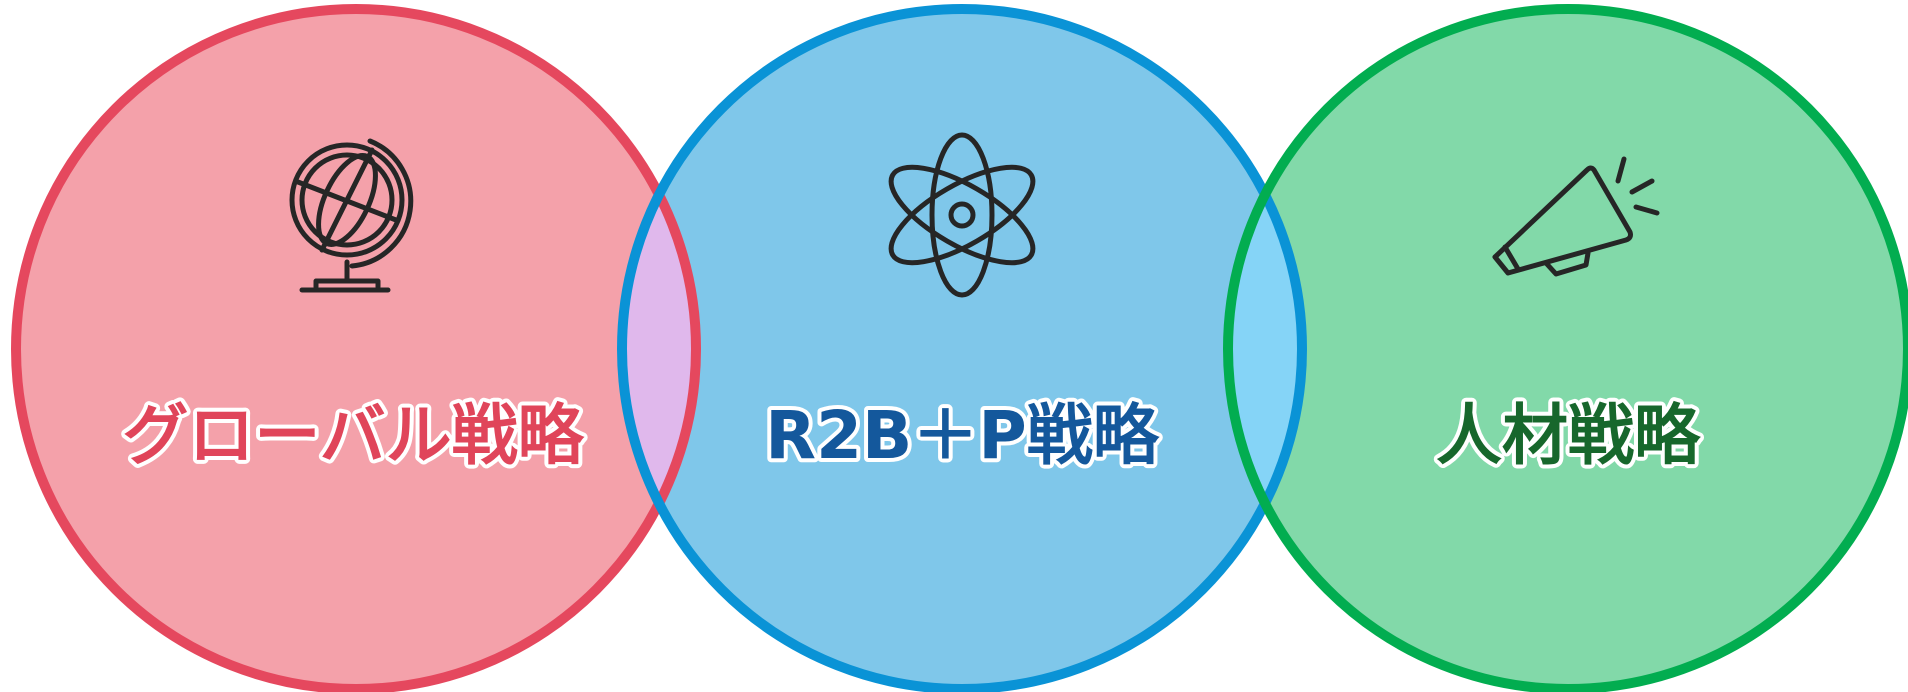 This screenshot has width=1908, height=692. Describe the element at coordinates (353, 435) in the screenshot. I see `label-global: グローバル戦略` at that location.